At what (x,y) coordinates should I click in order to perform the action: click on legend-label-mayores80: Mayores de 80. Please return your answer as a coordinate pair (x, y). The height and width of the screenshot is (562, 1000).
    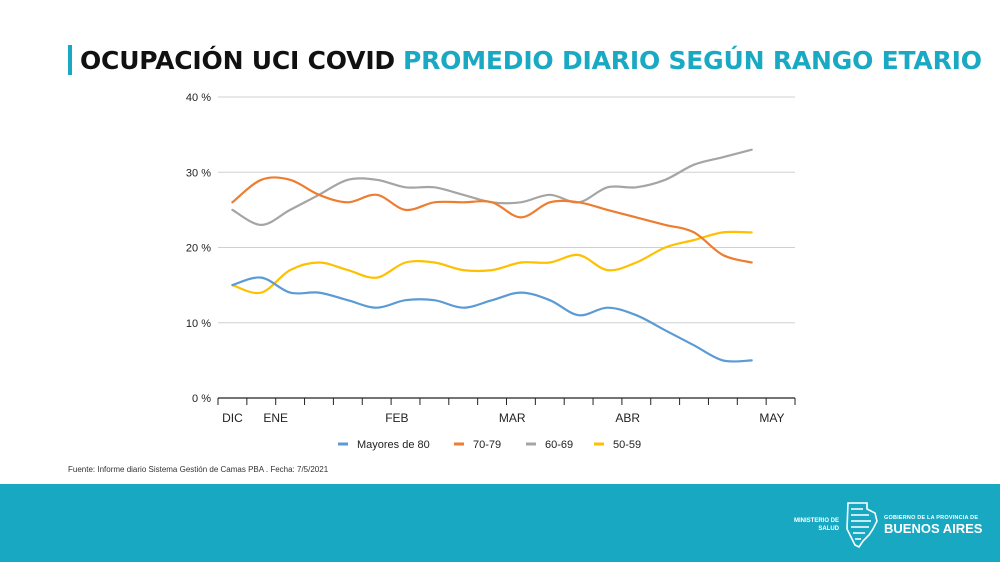
    Looking at the image, I should click on (393, 445).